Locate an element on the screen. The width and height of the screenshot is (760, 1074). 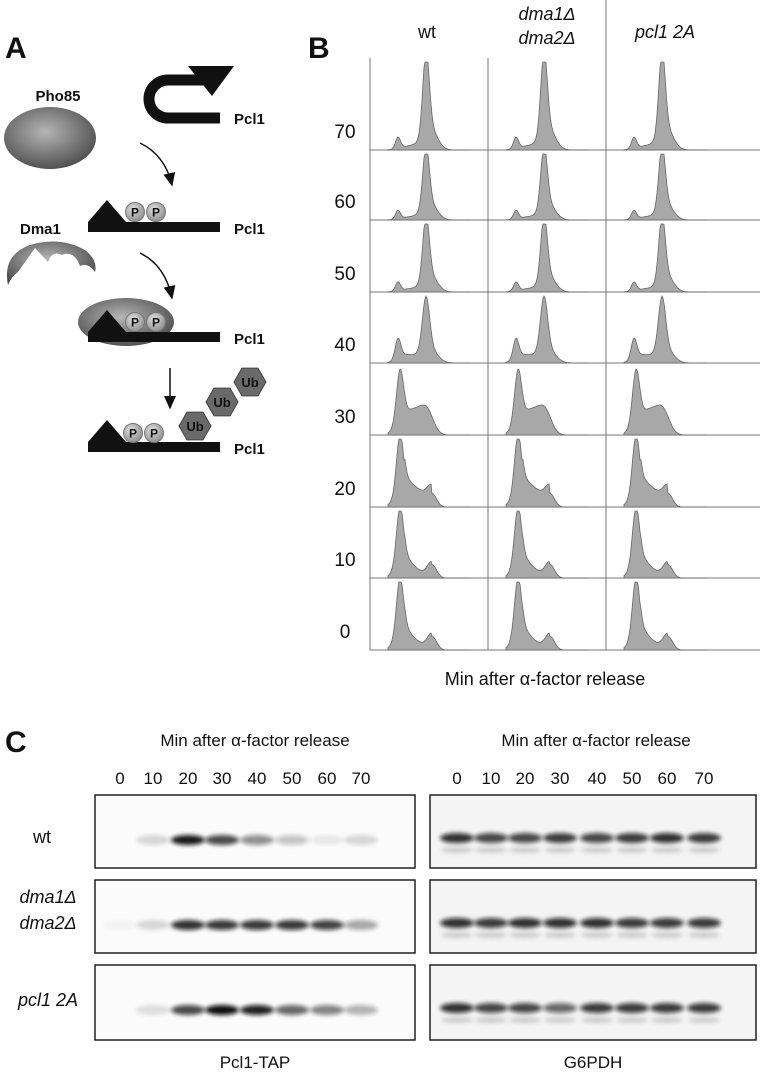
panel-a-shapes is located at coordinates (119, 259).